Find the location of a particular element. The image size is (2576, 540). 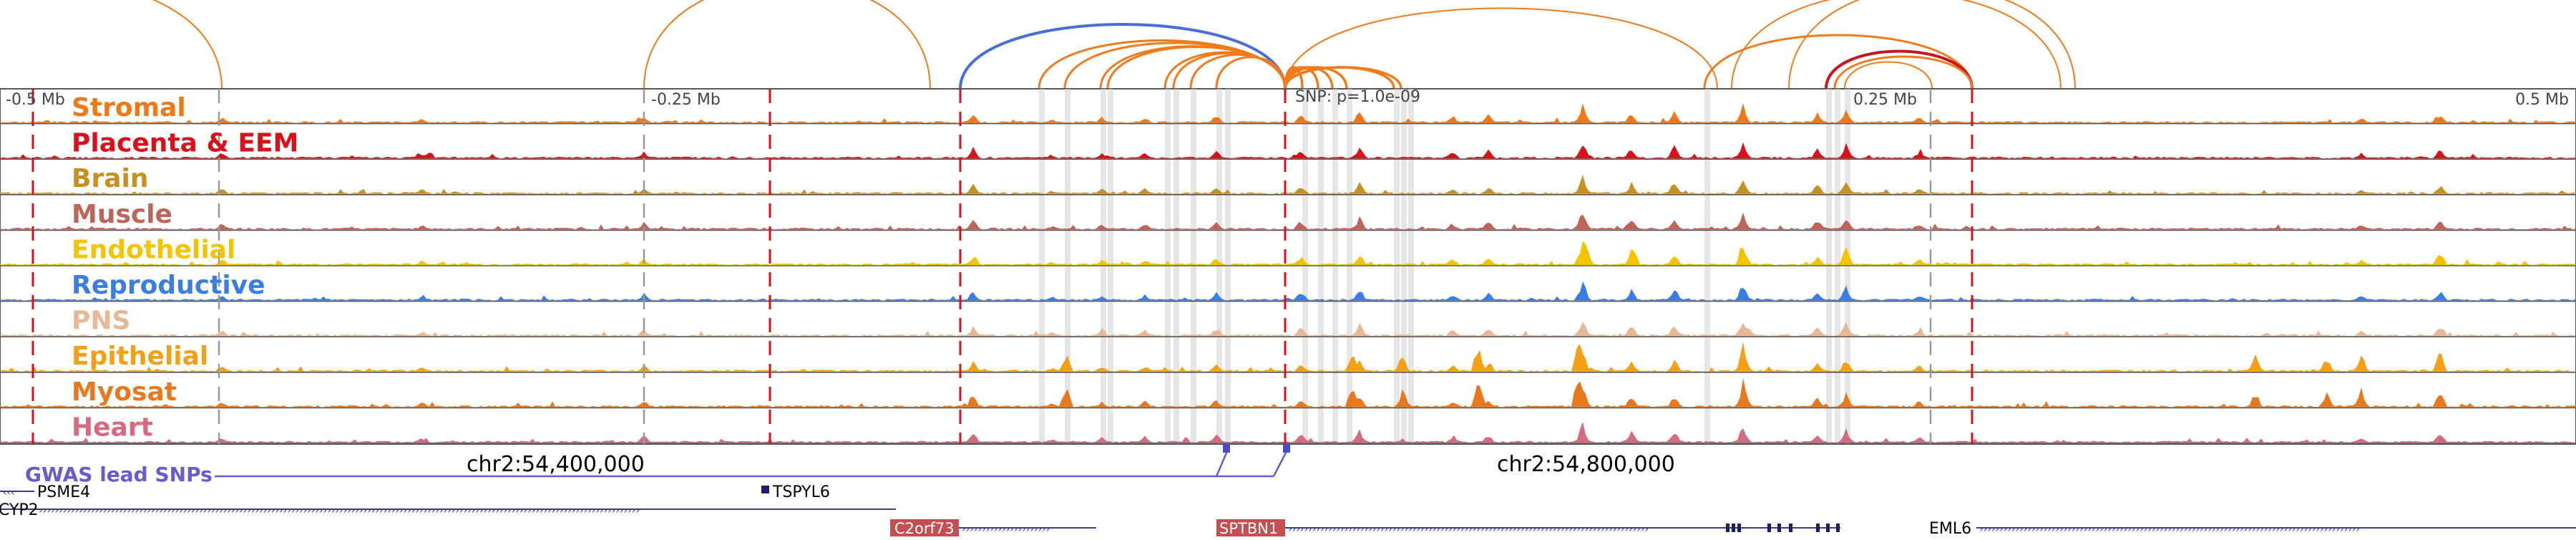

track-epithelial is located at coordinates (1288, 357).